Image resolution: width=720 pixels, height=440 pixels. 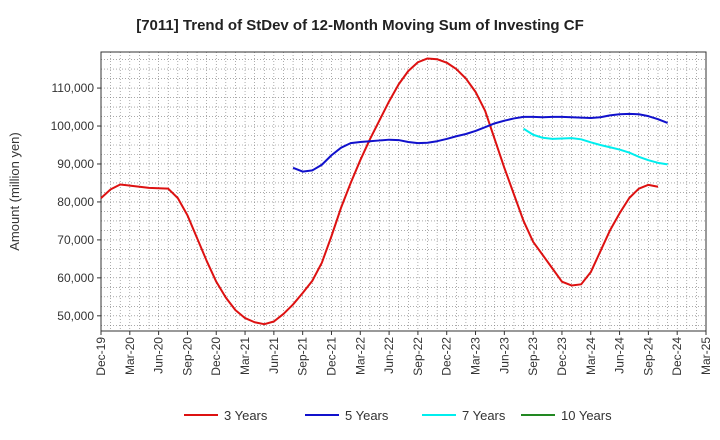 What do you see at coordinates (586, 415) in the screenshot?
I see `legend-label: 10 Years` at bounding box center [586, 415].